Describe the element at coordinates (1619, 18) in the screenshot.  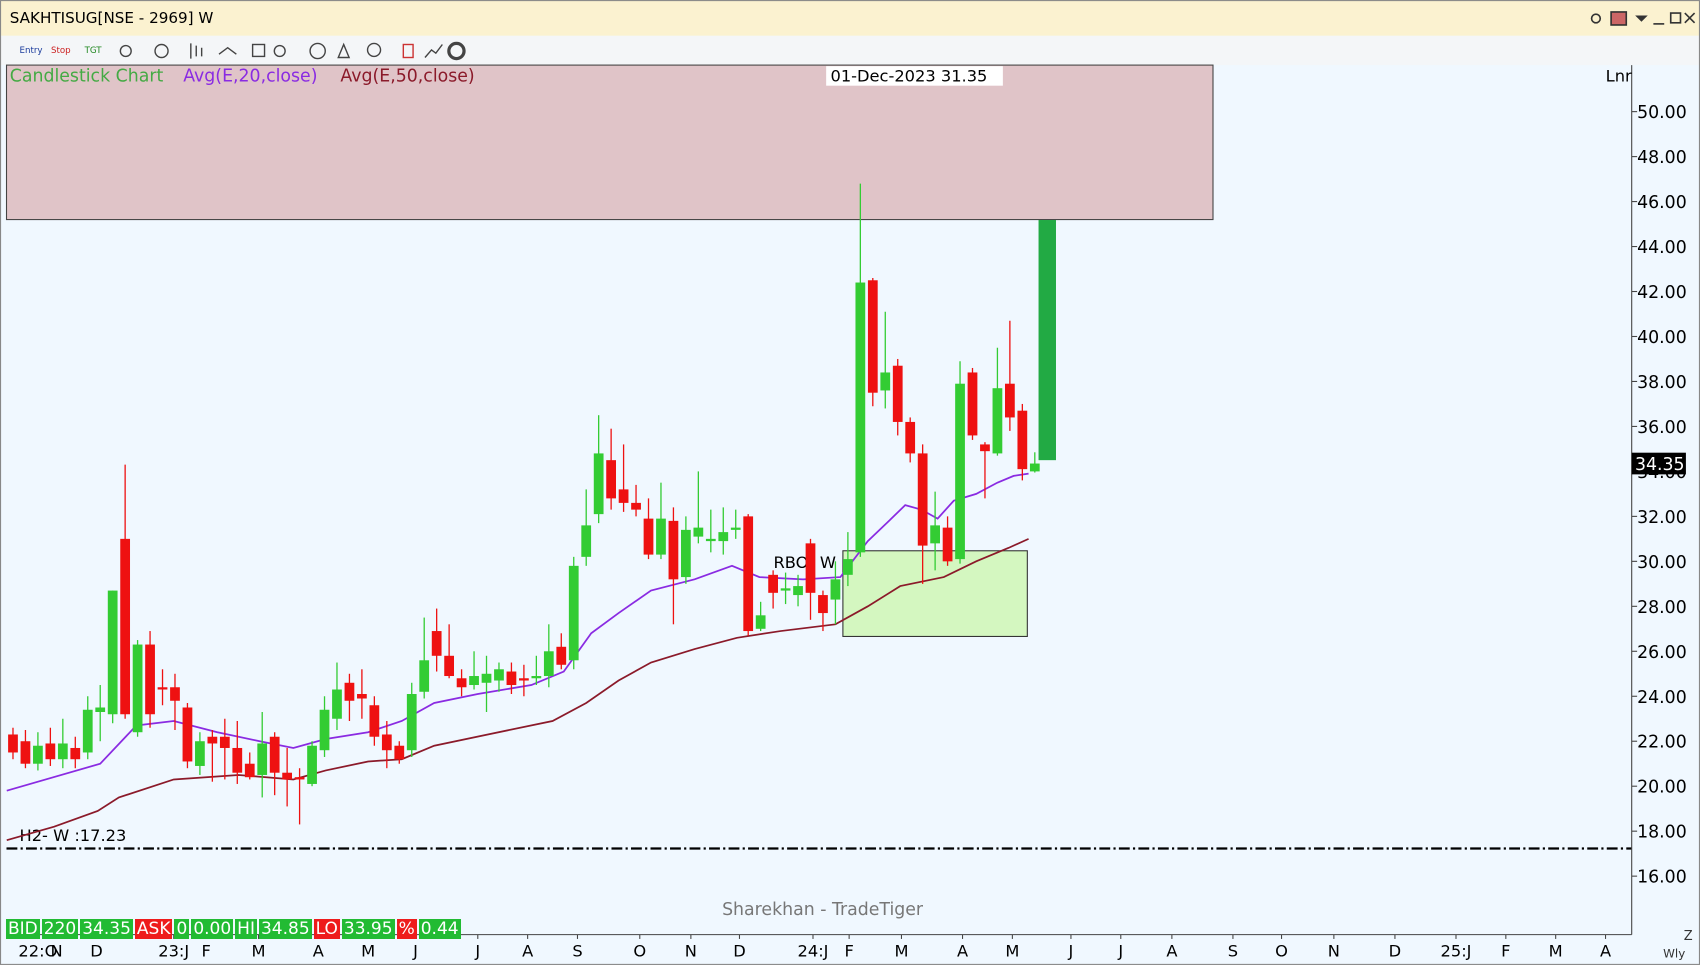
I see `picture-button` at that location.